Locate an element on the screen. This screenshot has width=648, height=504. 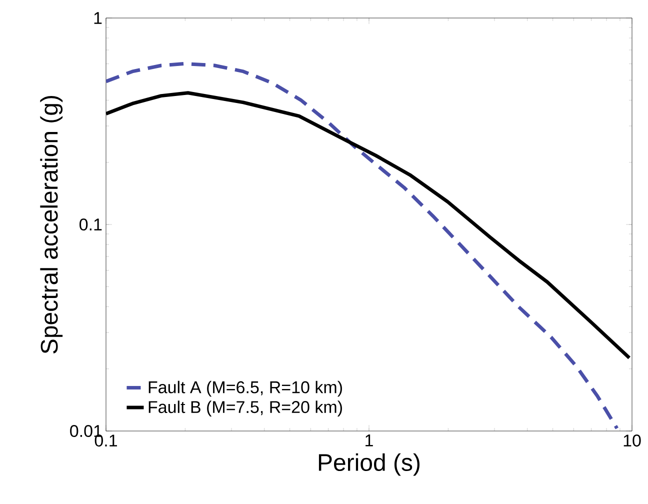
x-tick-label: 1 is located at coordinates (369, 440).